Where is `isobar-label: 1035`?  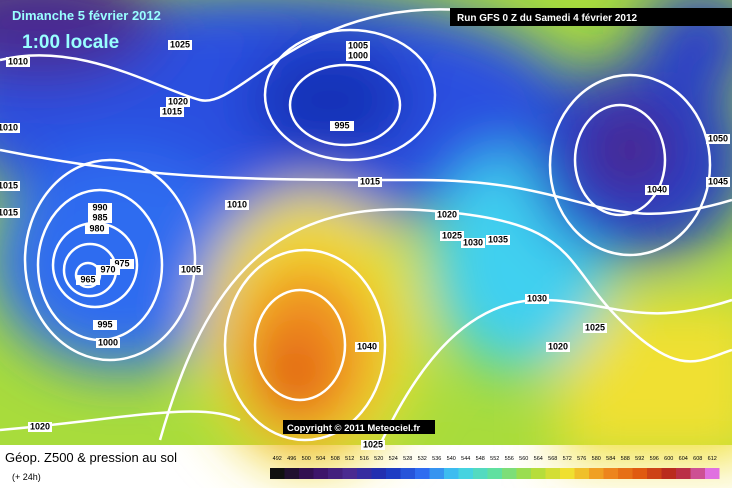
isobar-label: 1035 is located at coordinates (498, 239).